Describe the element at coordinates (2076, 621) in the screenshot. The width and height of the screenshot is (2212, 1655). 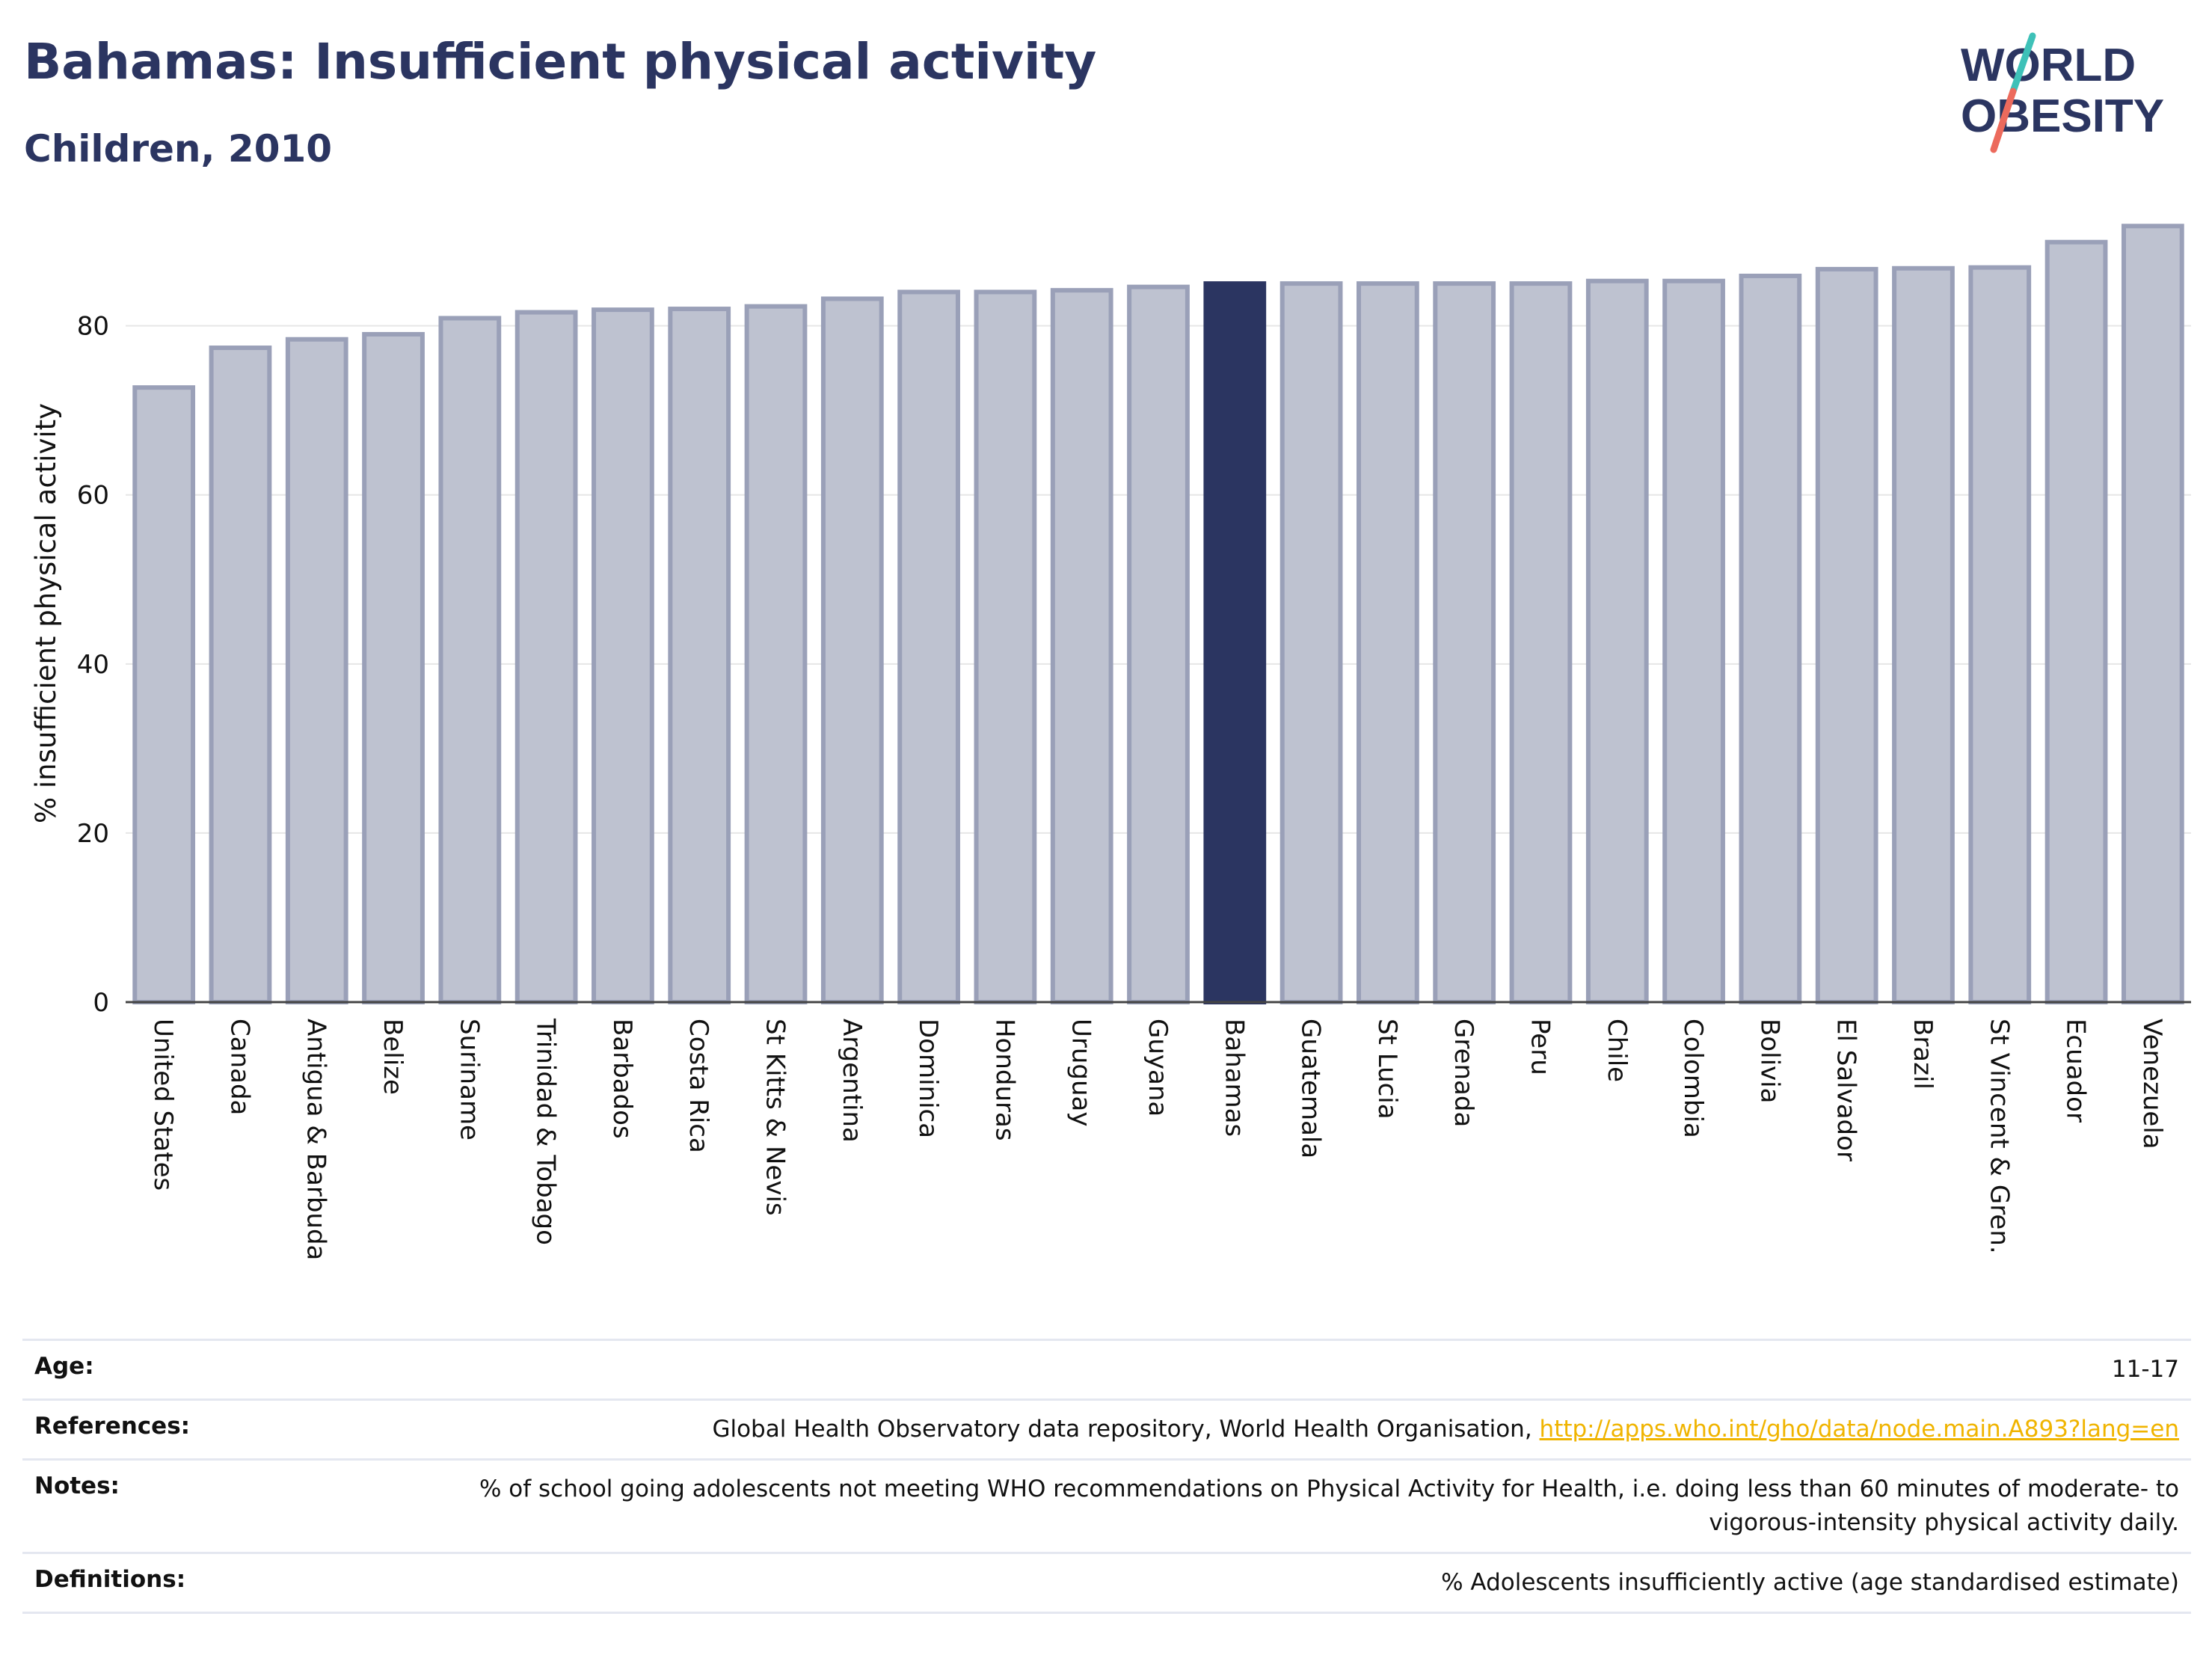
I see `bar-ecuador` at that location.